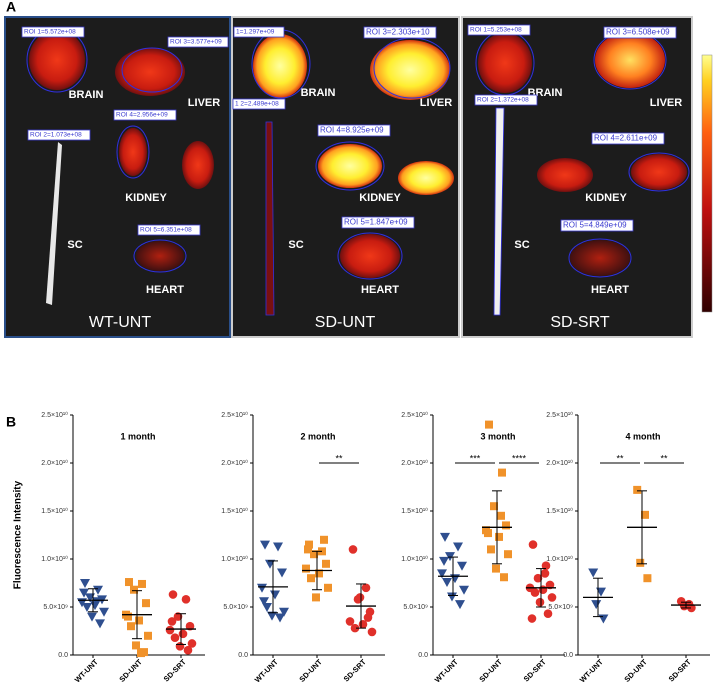 The width and height of the screenshot is (718, 689). What do you see at coordinates (196, 42) in the screenshot?
I see `roi-text: ROI 3=3.577e+09` at bounding box center [196, 42].